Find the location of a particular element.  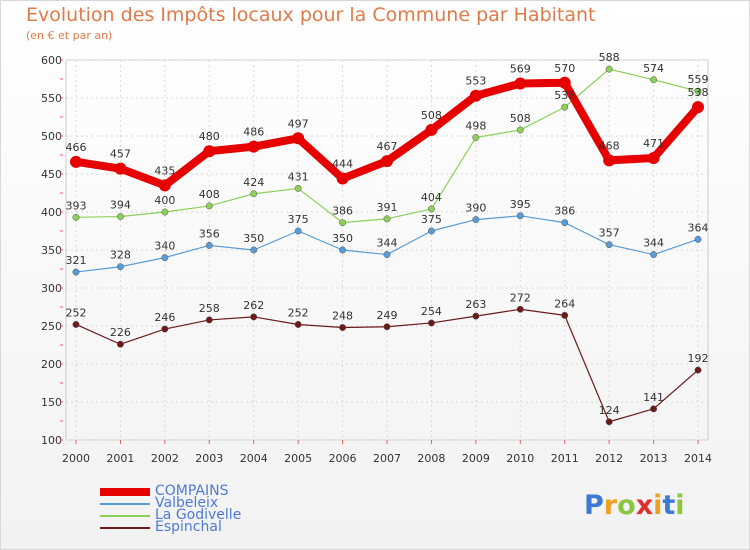

data-label: 486 is located at coordinates (253, 132).